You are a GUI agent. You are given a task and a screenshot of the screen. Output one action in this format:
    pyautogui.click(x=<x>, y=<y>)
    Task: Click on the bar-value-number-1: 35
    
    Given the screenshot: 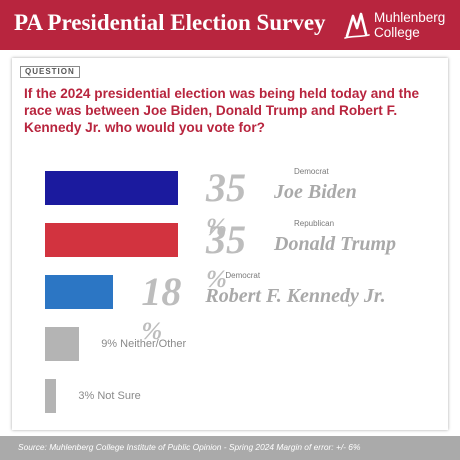 What is the action you would take?
    pyautogui.click(x=226, y=239)
    